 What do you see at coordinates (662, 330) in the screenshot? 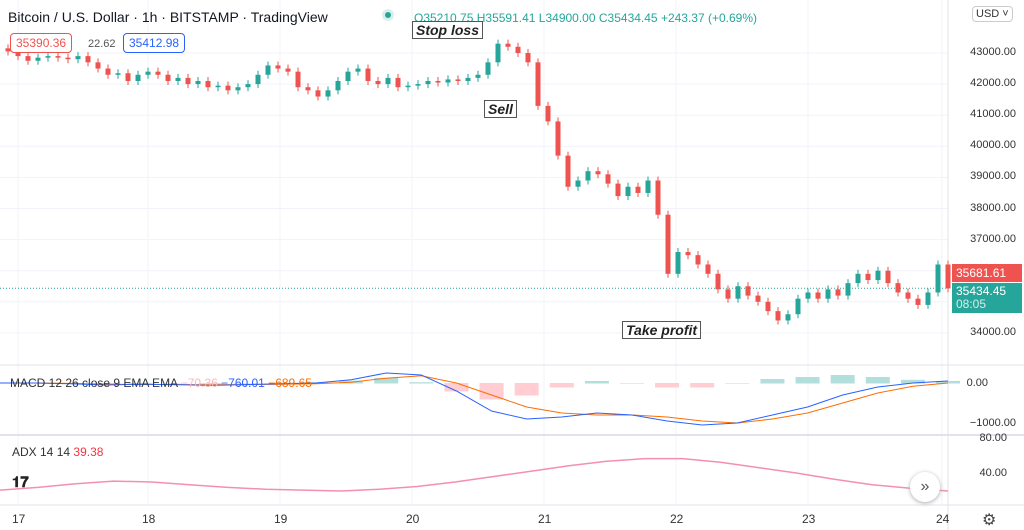
I see `take-profit-annotation: Take profit` at bounding box center [662, 330].